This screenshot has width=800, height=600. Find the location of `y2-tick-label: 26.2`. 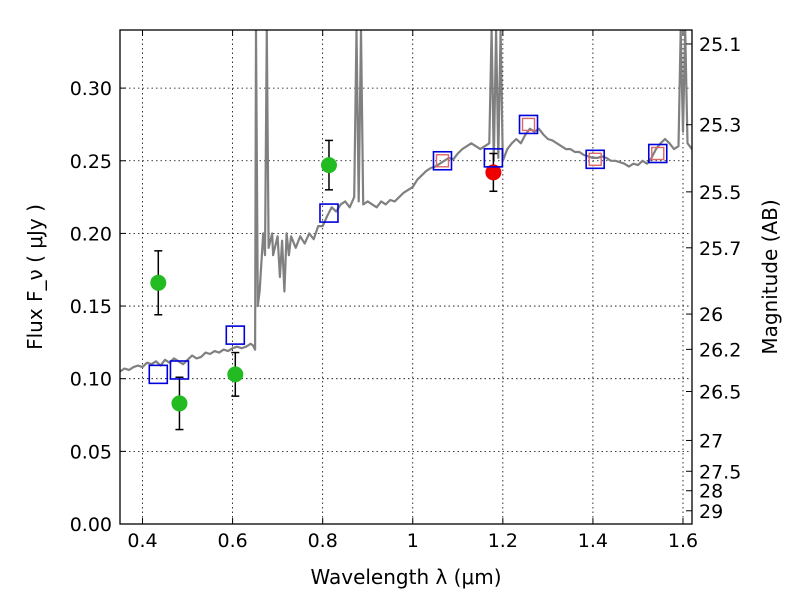

y2-tick-label: 26.2 is located at coordinates (720, 350).